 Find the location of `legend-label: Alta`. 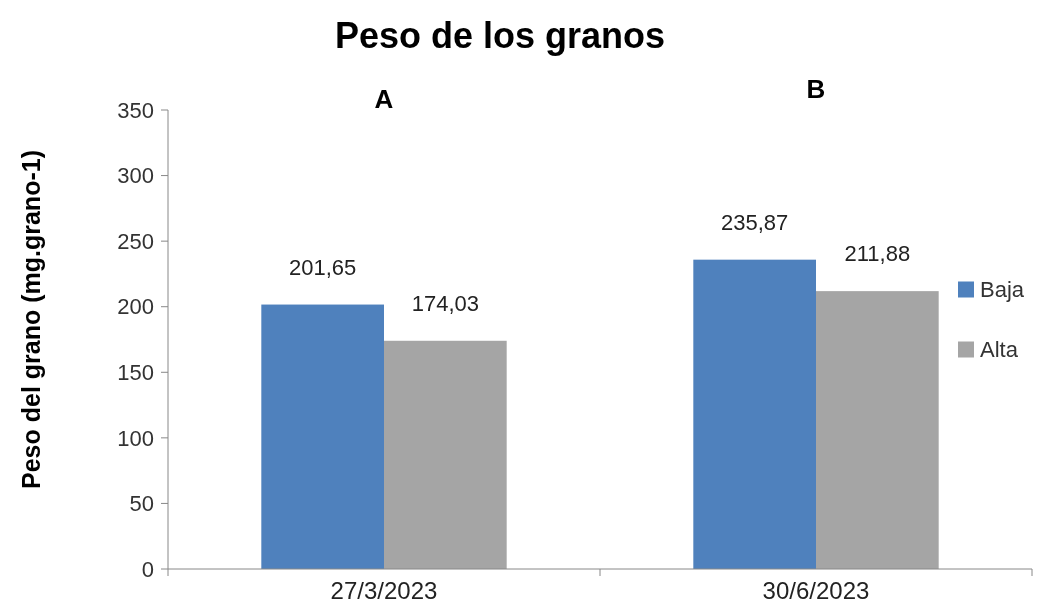

legend-label: Alta is located at coordinates (999, 350).